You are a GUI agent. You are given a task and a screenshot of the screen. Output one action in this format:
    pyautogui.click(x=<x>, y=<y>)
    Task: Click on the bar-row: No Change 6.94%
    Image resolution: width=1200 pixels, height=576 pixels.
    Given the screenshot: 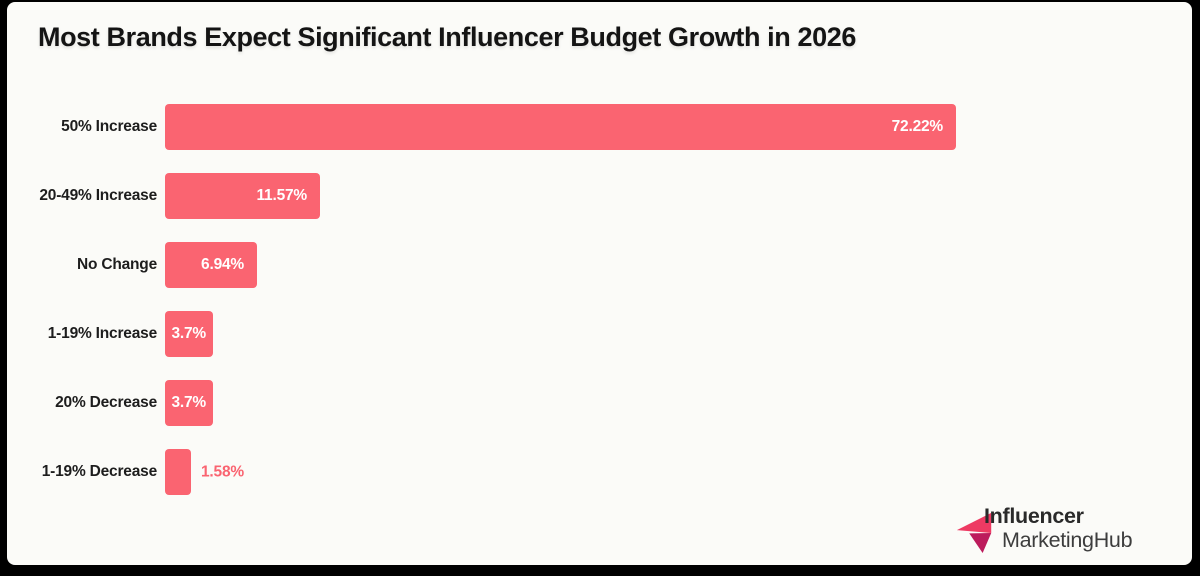 What is the action you would take?
    pyautogui.click(x=599, y=265)
    